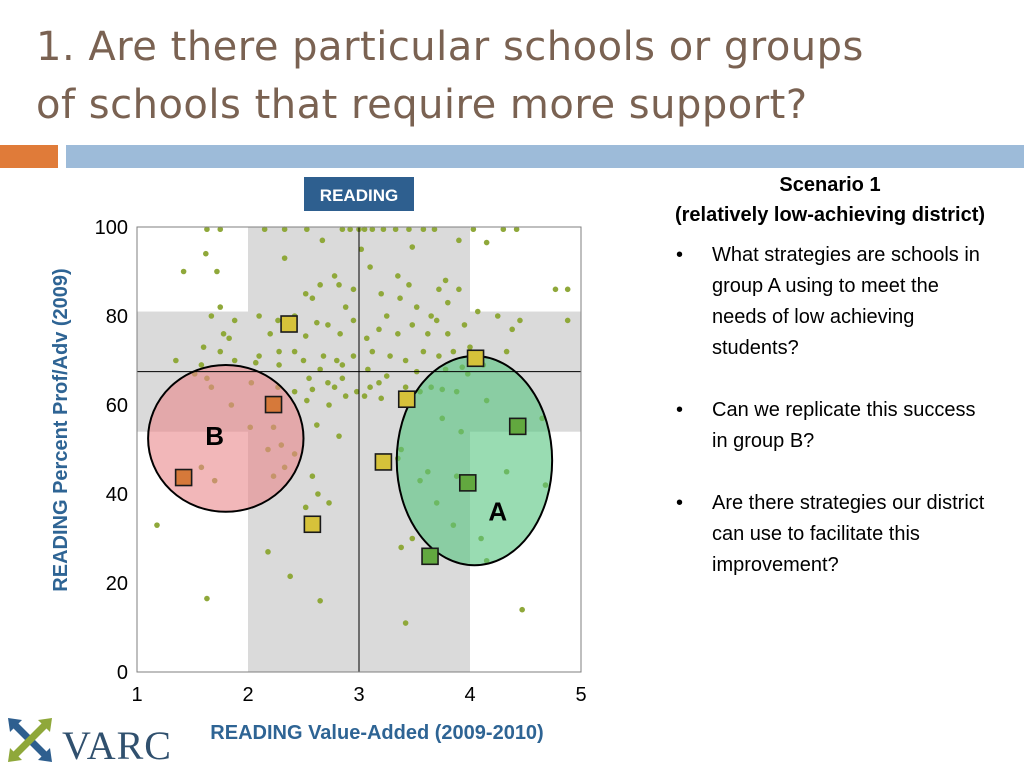  What do you see at coordinates (30, 740) in the screenshot?
I see `varc-cross-arrows-icon` at bounding box center [30, 740].